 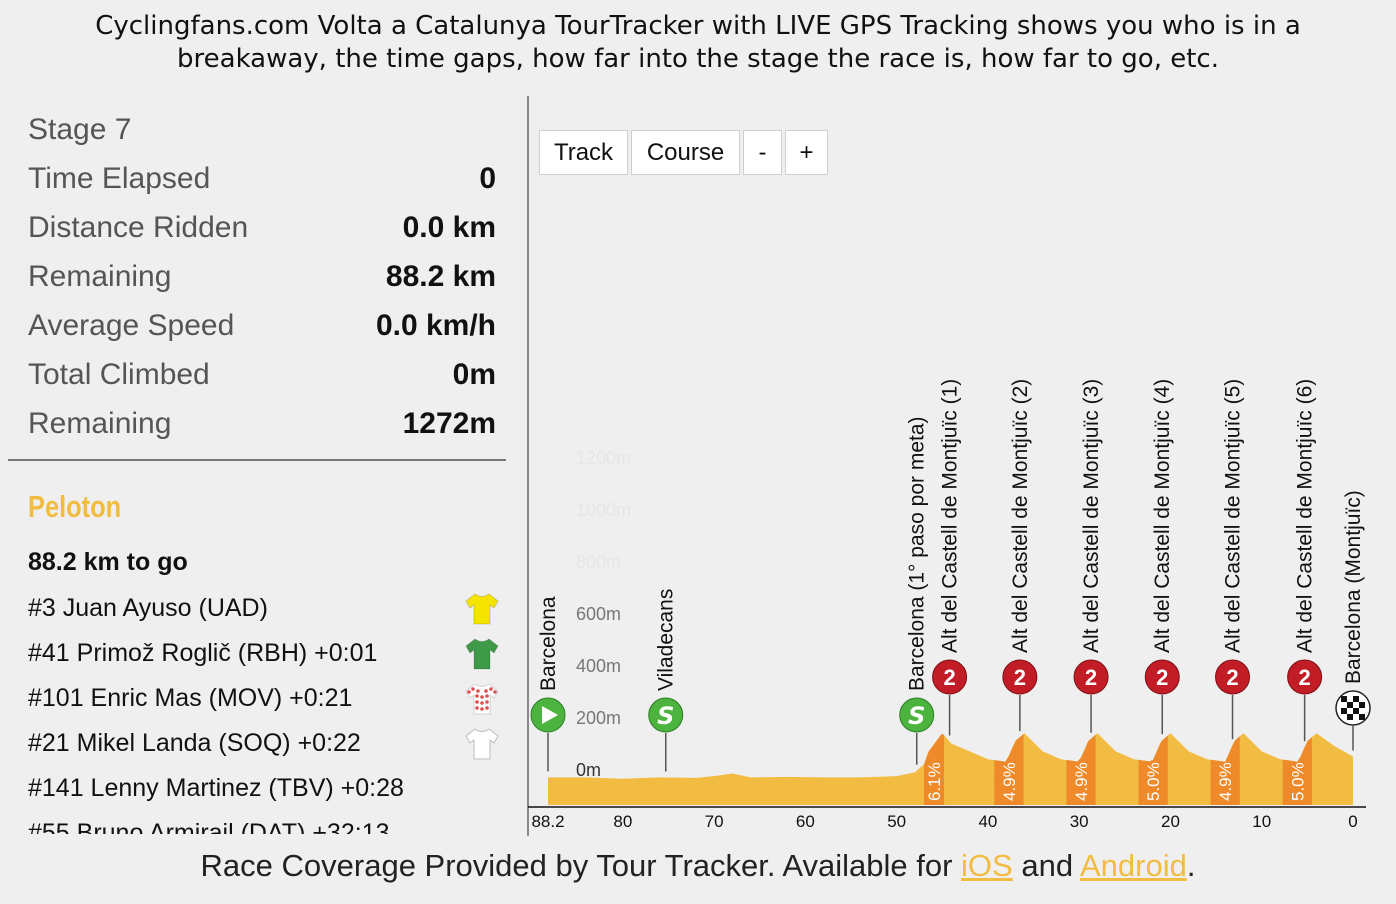 I want to click on y-axis-tick-label: 800m, so click(x=598, y=562).